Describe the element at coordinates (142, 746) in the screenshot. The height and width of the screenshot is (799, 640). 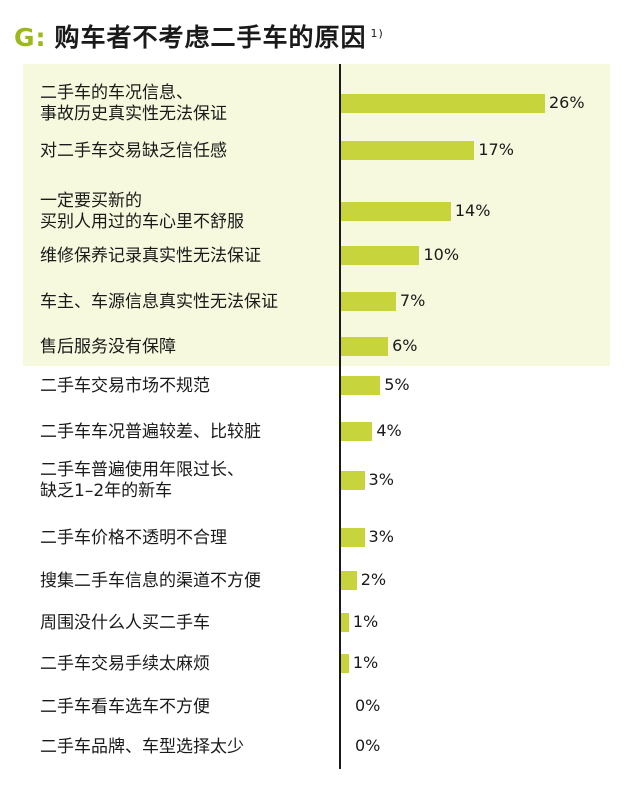
I see `category-label-line: 二手车品牌、车型选择太少` at that location.